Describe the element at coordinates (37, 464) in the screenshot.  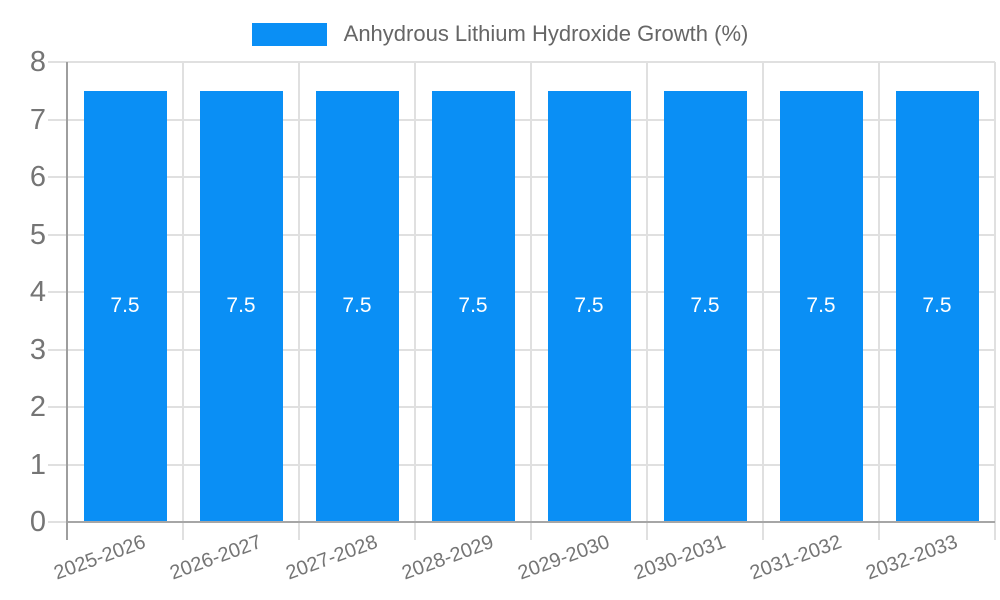
I see `y-axis-tick-label: 1` at that location.